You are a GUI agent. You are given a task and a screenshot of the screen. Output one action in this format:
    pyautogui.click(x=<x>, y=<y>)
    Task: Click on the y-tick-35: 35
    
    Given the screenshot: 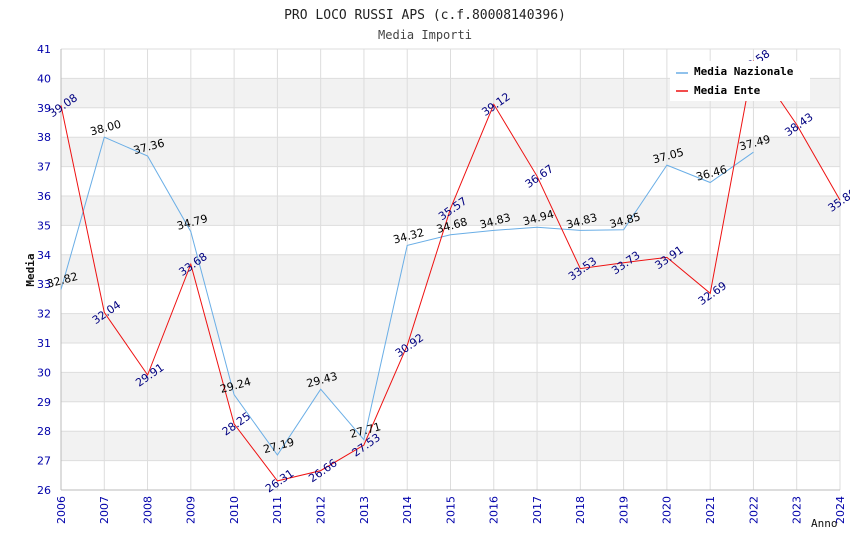 What is the action you would take?
    pyautogui.click(x=44, y=225)
    